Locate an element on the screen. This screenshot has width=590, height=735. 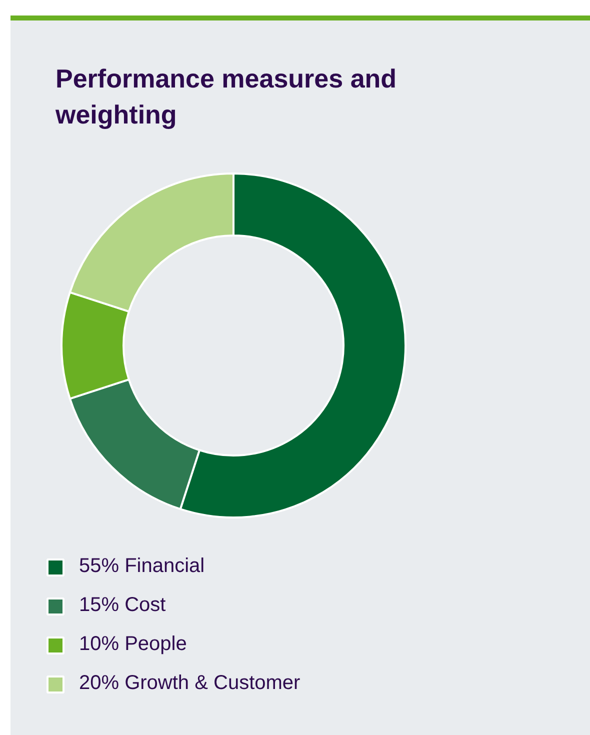
legend-label: 10% People is located at coordinates (133, 644).